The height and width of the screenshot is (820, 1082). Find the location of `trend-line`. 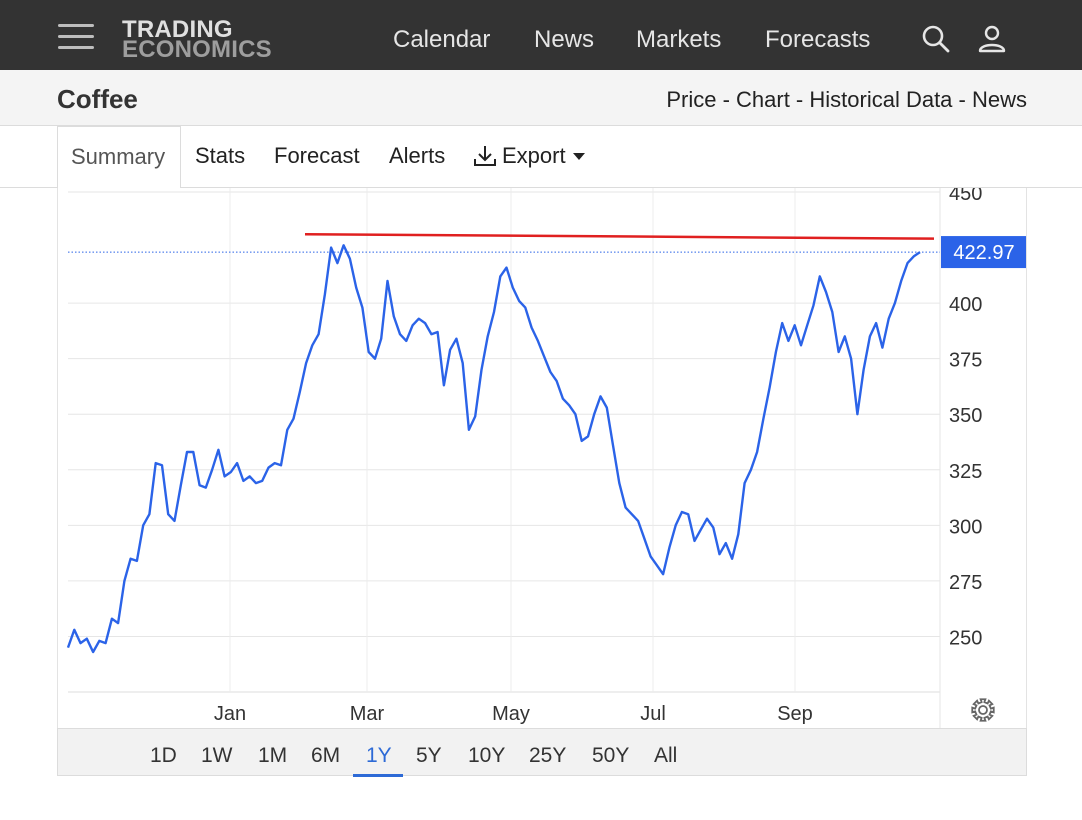

trend-line is located at coordinates (619, 236).